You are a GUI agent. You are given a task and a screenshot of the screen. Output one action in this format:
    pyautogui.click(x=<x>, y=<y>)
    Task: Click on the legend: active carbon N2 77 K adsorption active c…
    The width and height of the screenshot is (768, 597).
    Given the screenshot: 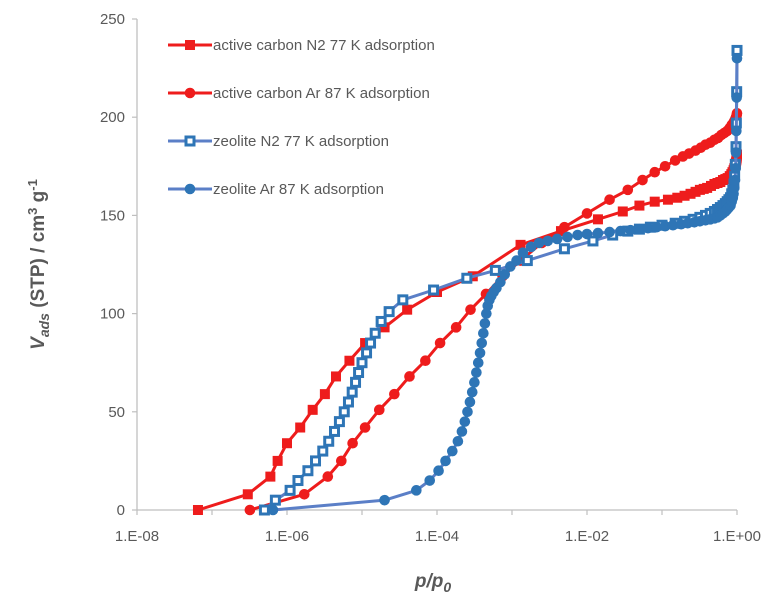 What is the action you would take?
    pyautogui.click(x=301, y=117)
    